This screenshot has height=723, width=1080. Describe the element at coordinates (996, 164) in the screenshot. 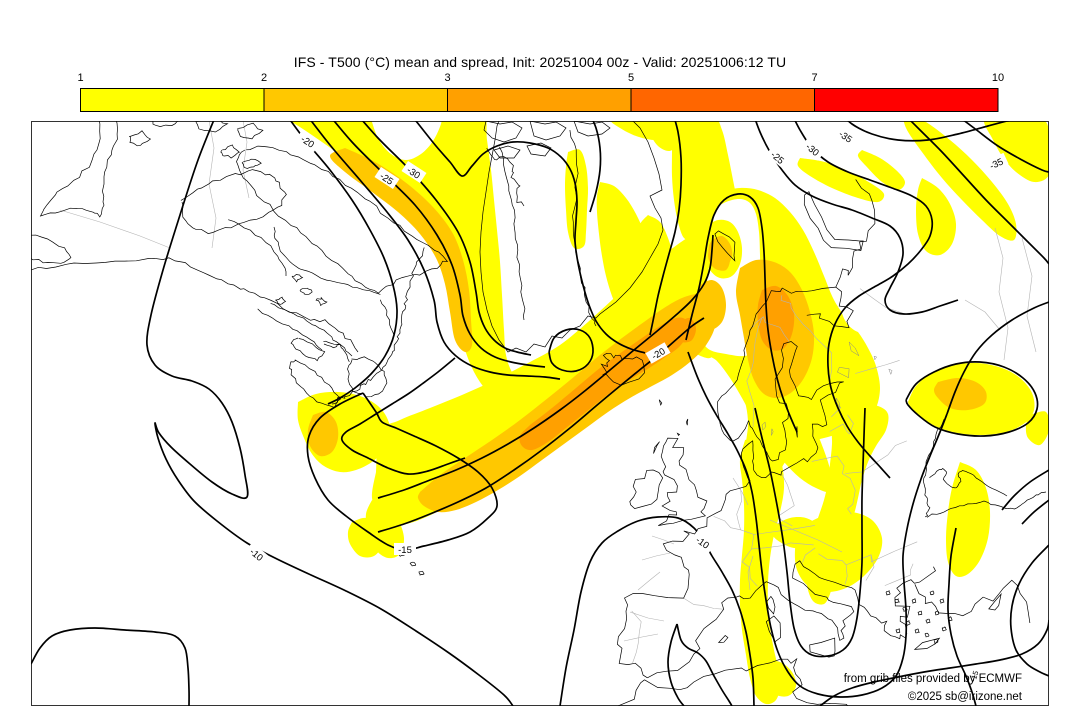

I see `svg-text: -35` at that location.